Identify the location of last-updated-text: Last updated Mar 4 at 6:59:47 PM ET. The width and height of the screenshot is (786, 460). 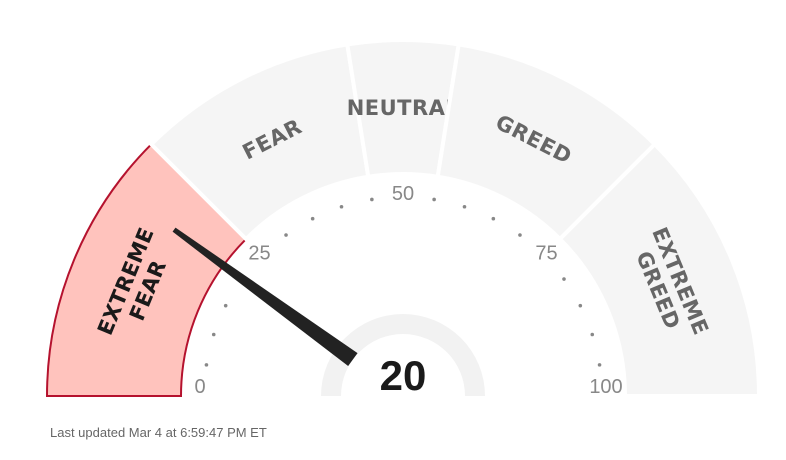
(158, 432).